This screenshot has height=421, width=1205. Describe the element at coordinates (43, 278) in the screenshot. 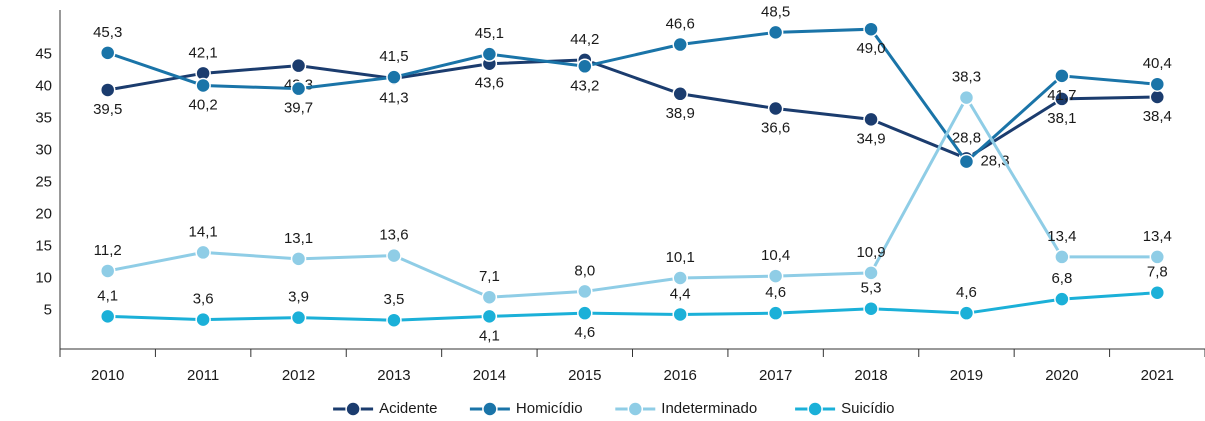

I see `y-tick-label: 10` at that location.